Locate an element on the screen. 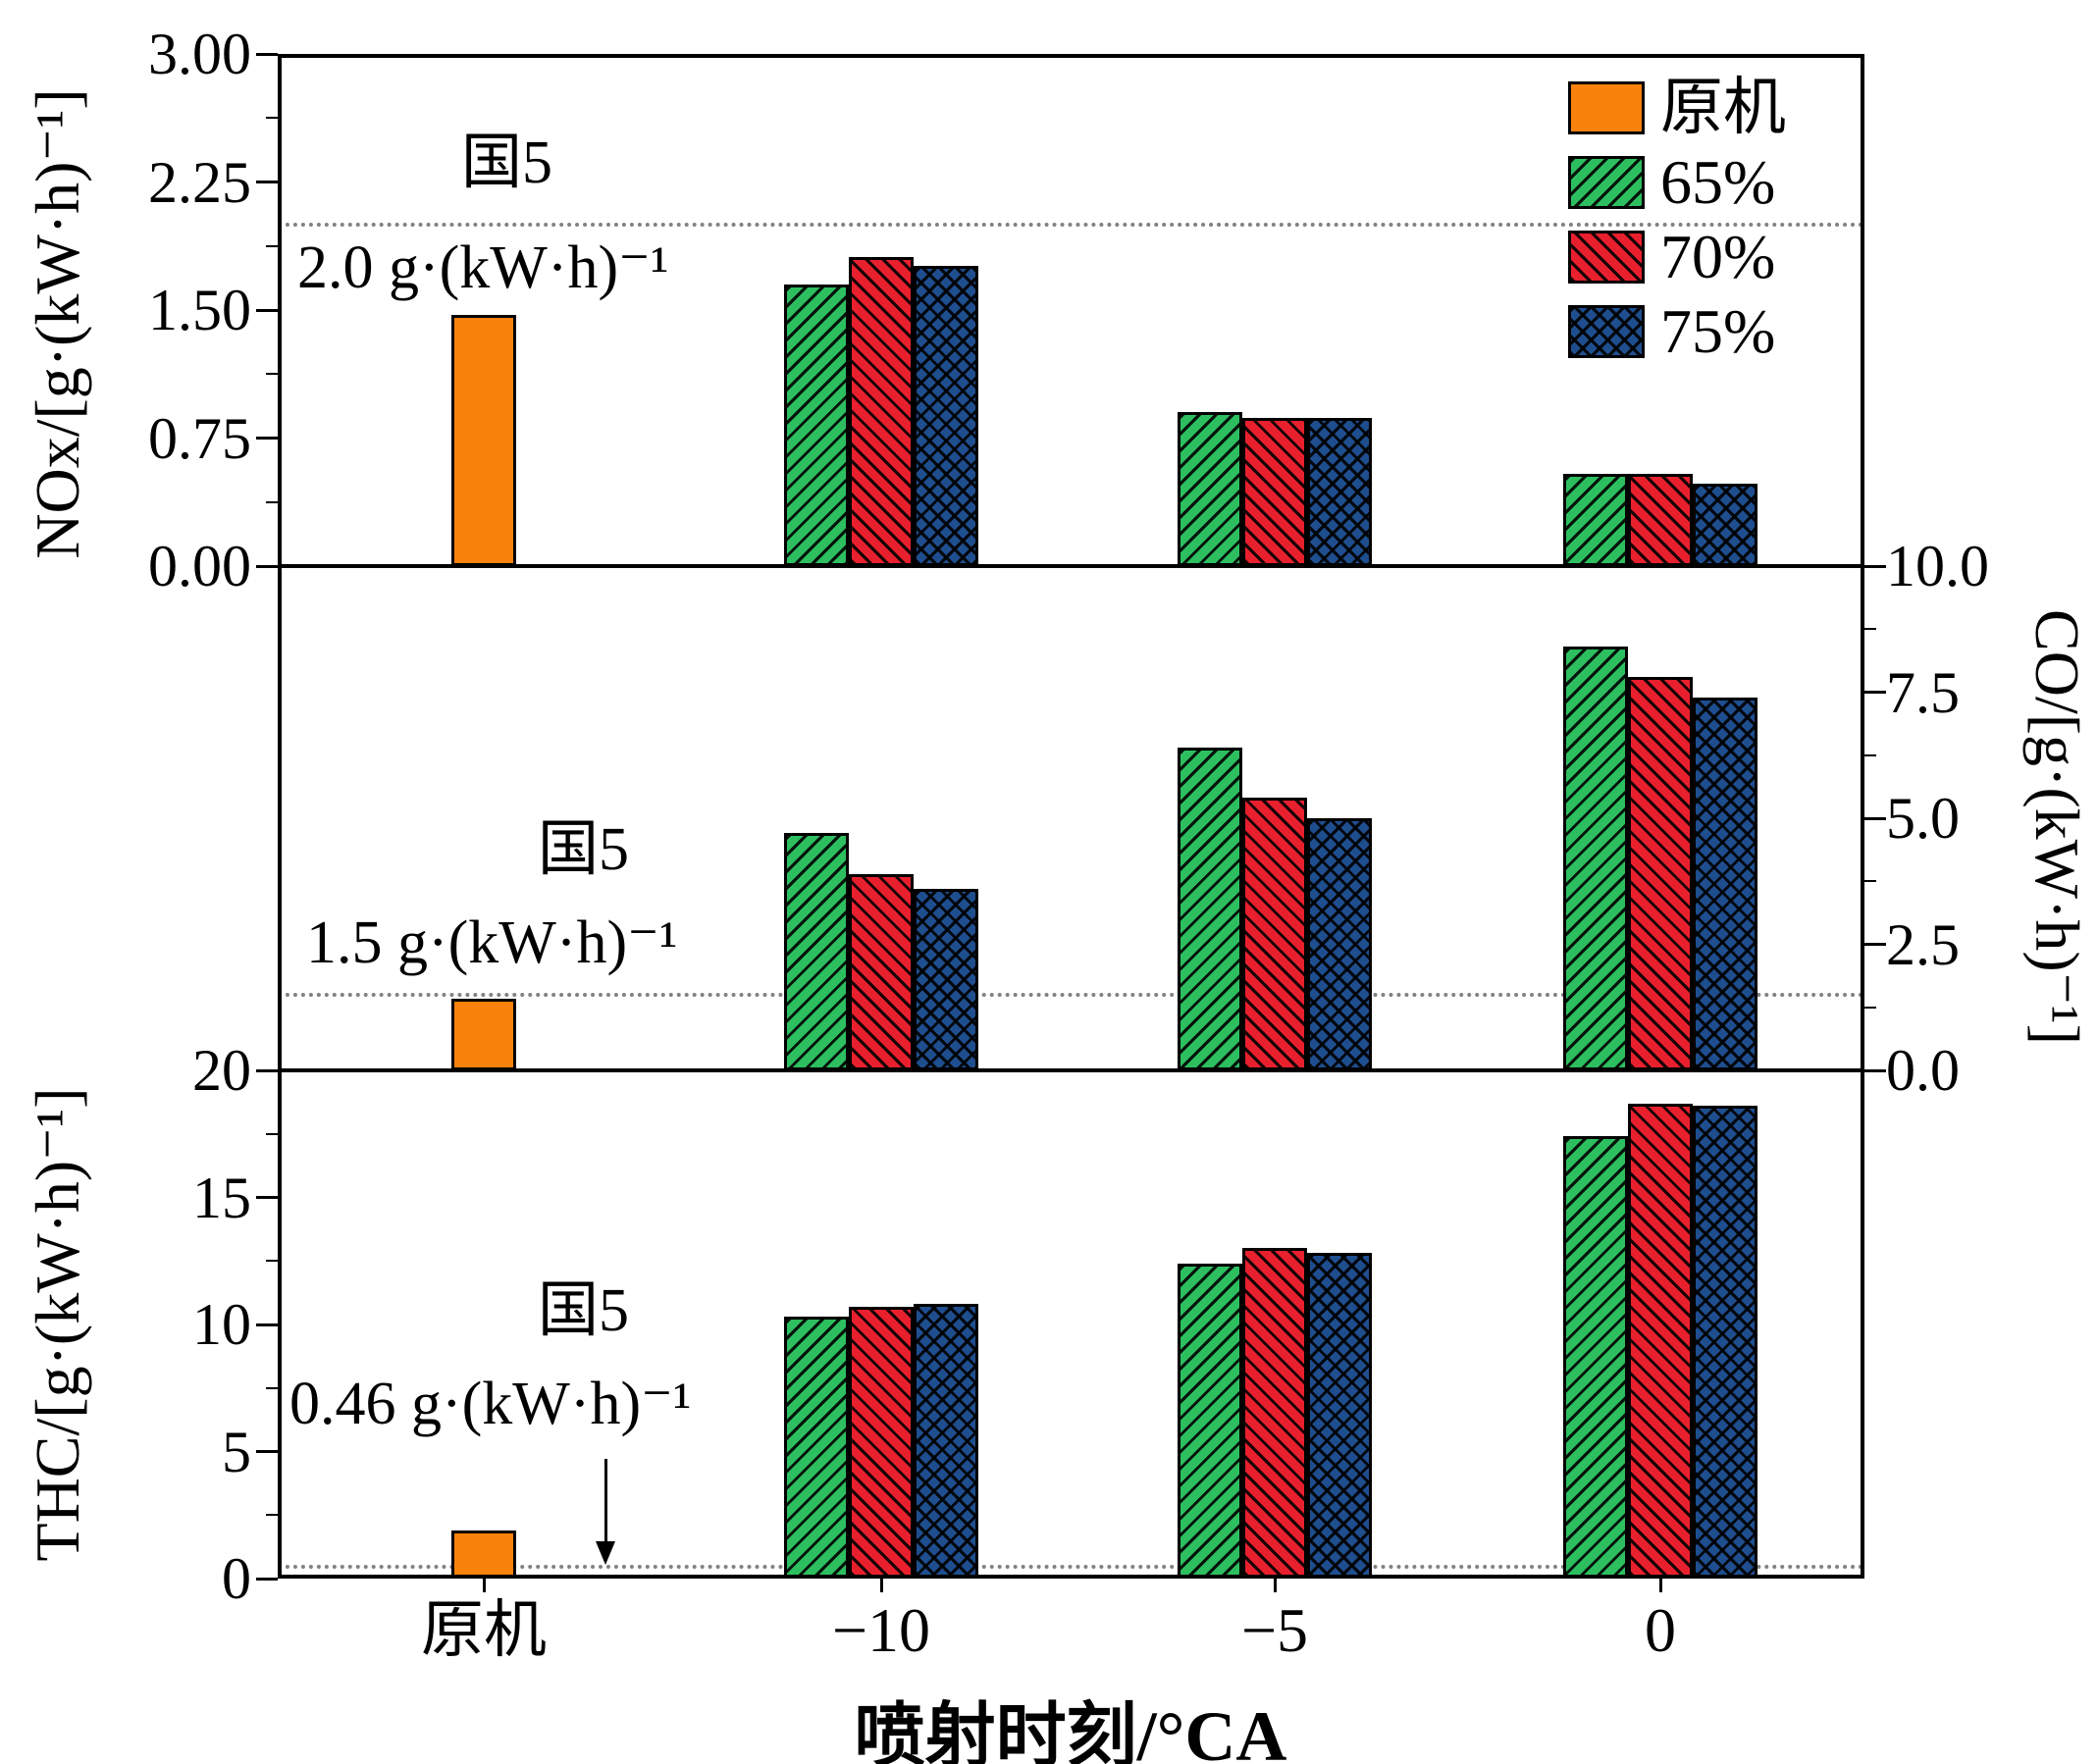 This screenshot has height=1764, width=2098. bar-CO-3-70% is located at coordinates (1660, 873).